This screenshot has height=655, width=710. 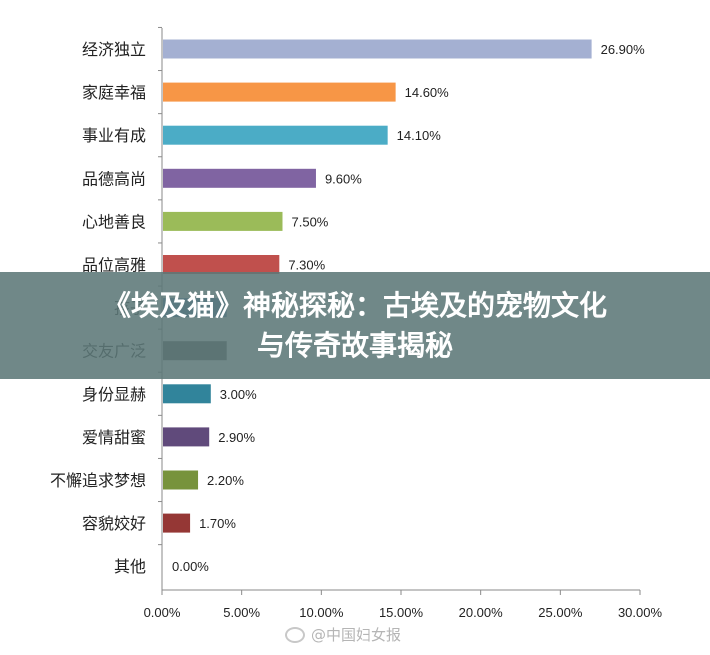 What do you see at coordinates (640, 612) in the screenshot?
I see `x-tick-label: 30.00%` at bounding box center [640, 612].